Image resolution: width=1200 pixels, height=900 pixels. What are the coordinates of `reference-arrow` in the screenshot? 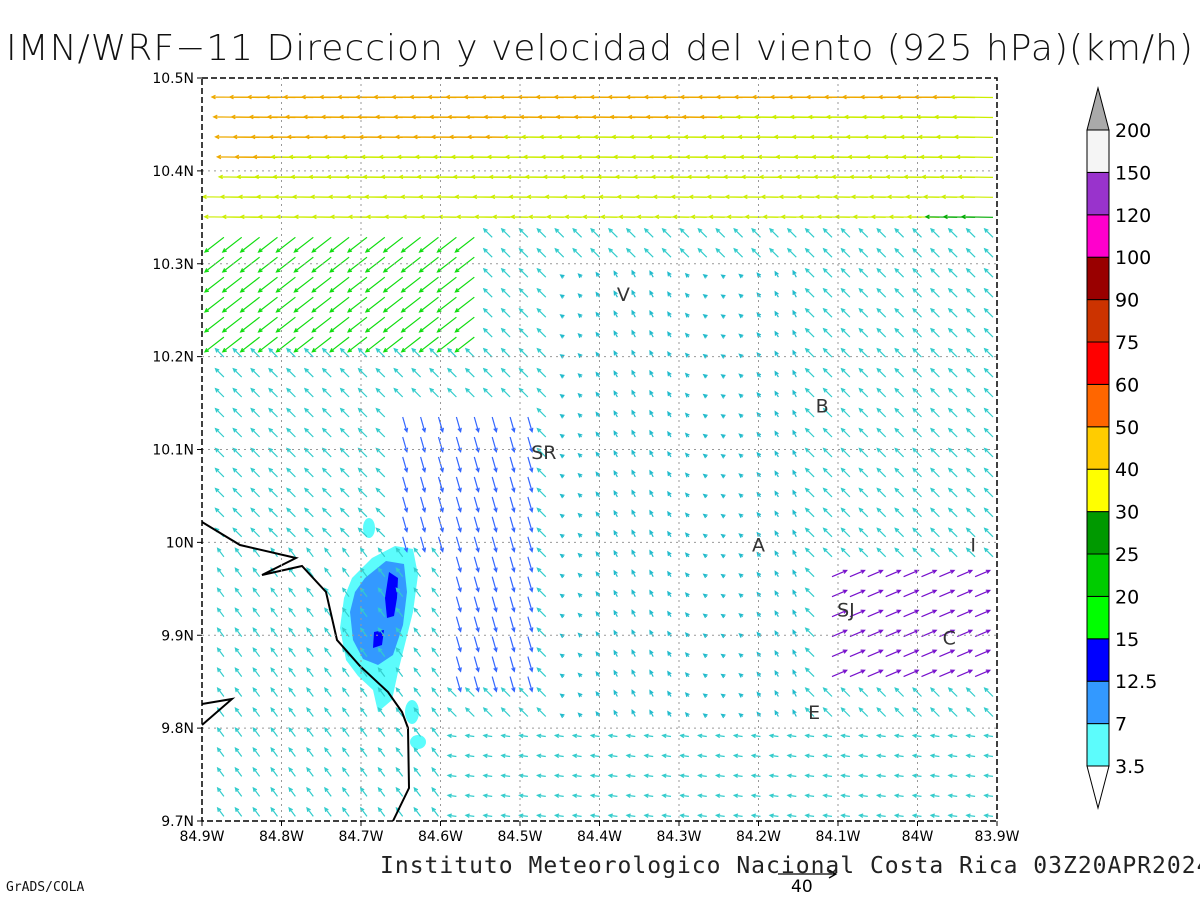 It's located at (808, 874).